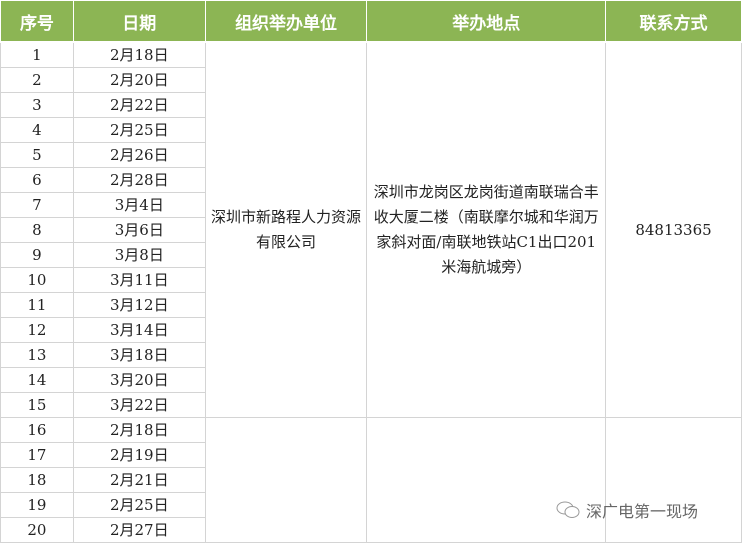 This screenshot has height=545, width=742. What do you see at coordinates (371, 530) in the screenshot?
I see `table-row: 20 2月27日` at bounding box center [371, 530].